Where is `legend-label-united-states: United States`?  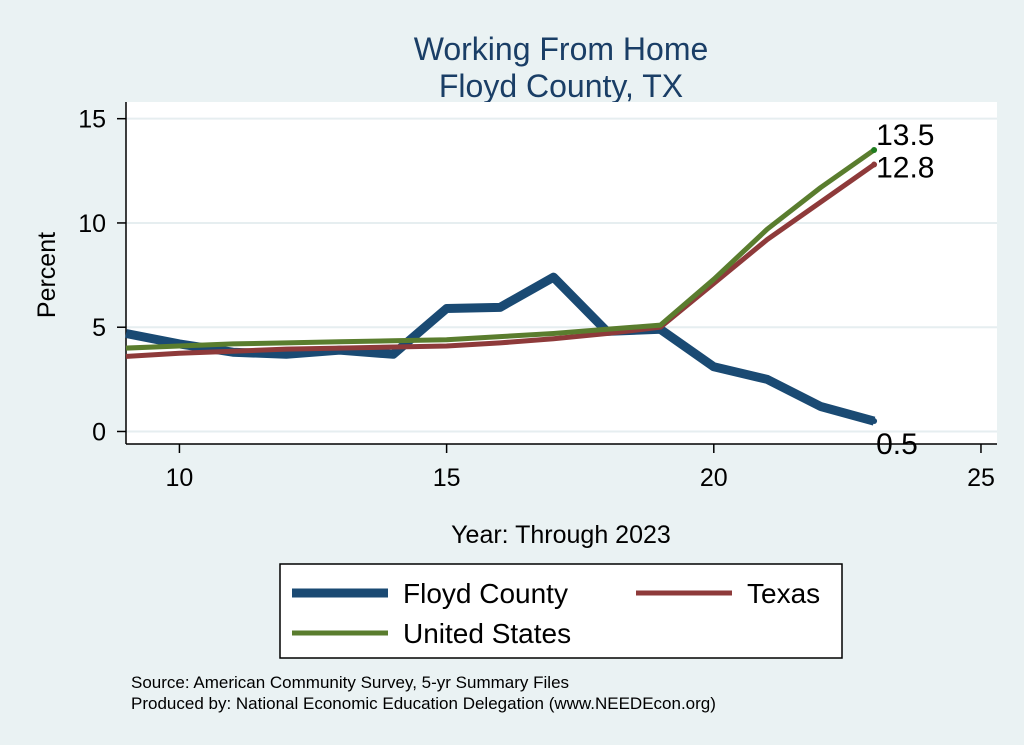 legend-label-united-states: United States is located at coordinates (487, 633).